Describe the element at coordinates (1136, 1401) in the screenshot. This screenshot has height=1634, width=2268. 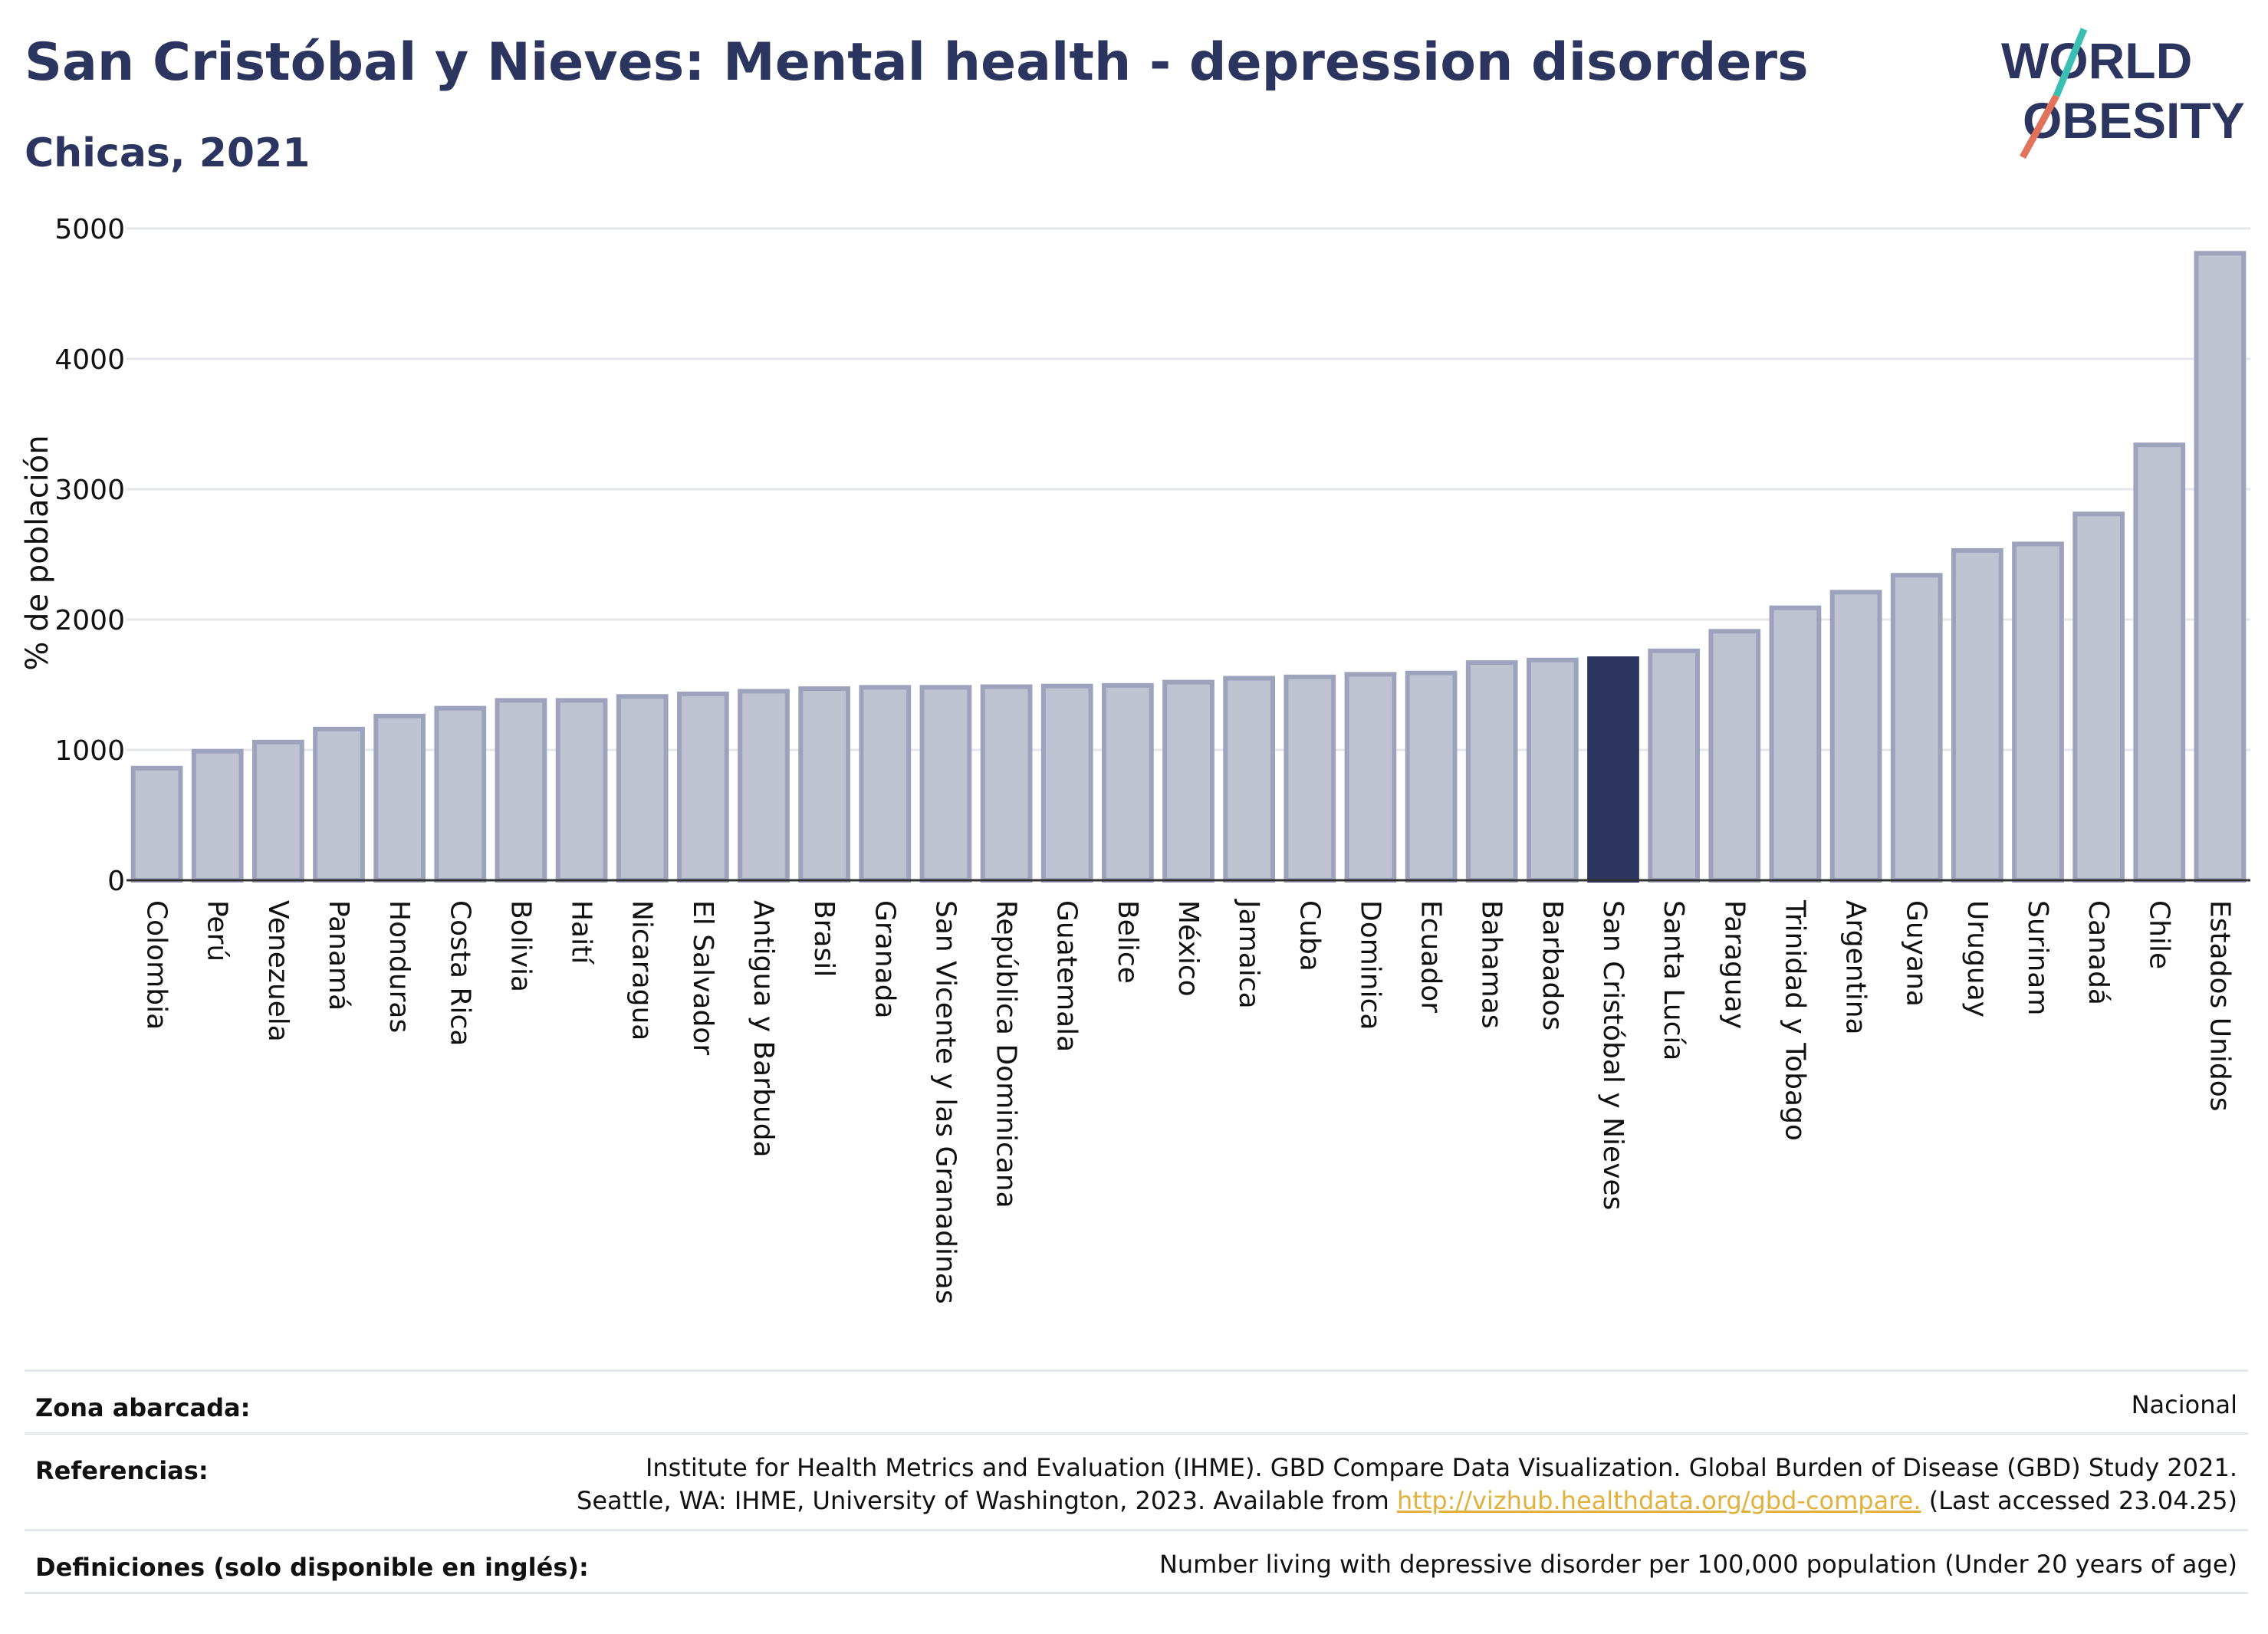
I see `footer-row-zona: Zona abarcada: Nacional` at that location.